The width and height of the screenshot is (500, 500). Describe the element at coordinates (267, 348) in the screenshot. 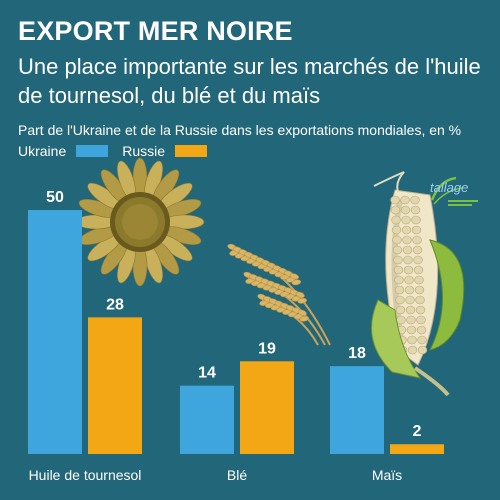

I see `value-label-russie-1: 19` at that location.